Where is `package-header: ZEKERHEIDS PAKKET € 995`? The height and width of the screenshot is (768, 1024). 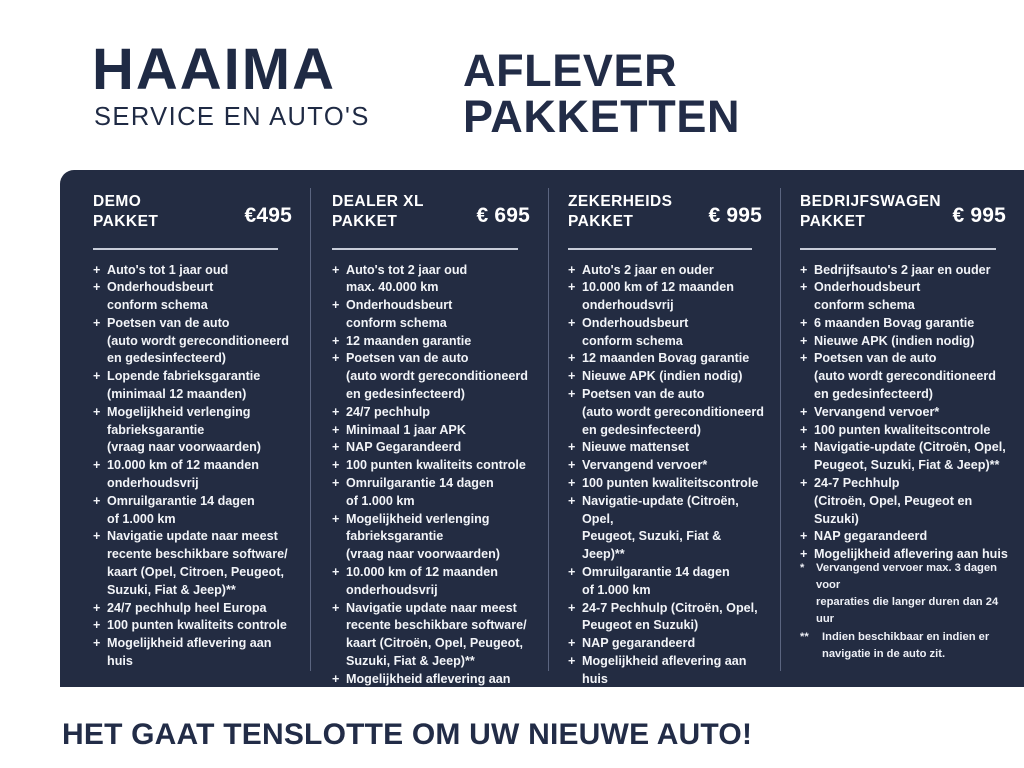 package-header: ZEKERHEIDS PAKKET € 995 is located at coordinates (666, 217).